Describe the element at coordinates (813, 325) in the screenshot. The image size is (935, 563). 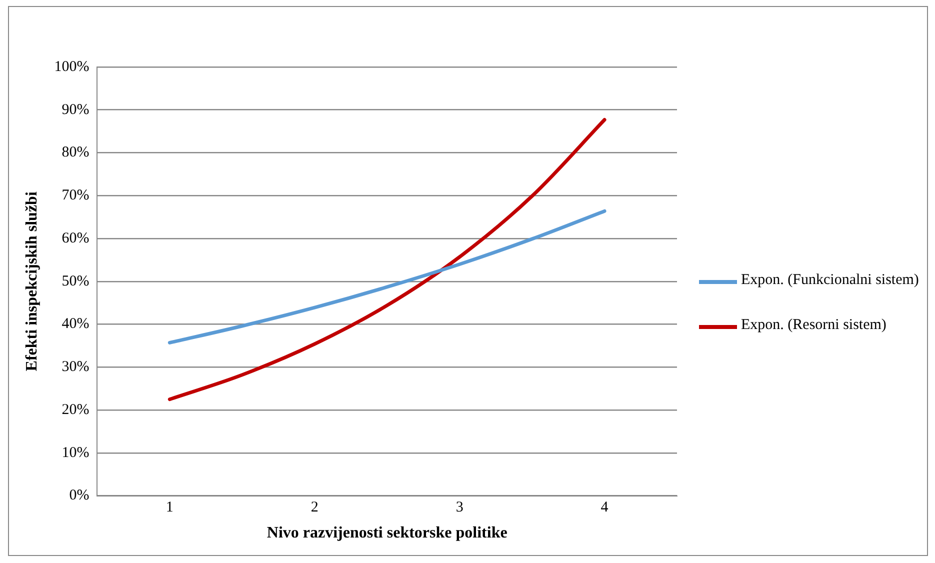
I see `legend-label: Expon. (Resorni sistem)` at that location.